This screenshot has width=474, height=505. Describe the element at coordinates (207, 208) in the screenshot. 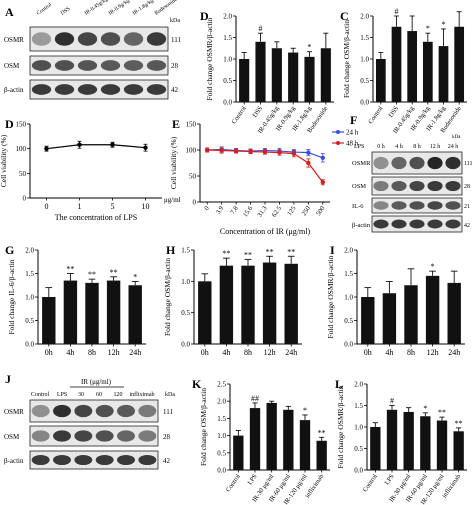

I see `x-tick-label: 0` at that location.